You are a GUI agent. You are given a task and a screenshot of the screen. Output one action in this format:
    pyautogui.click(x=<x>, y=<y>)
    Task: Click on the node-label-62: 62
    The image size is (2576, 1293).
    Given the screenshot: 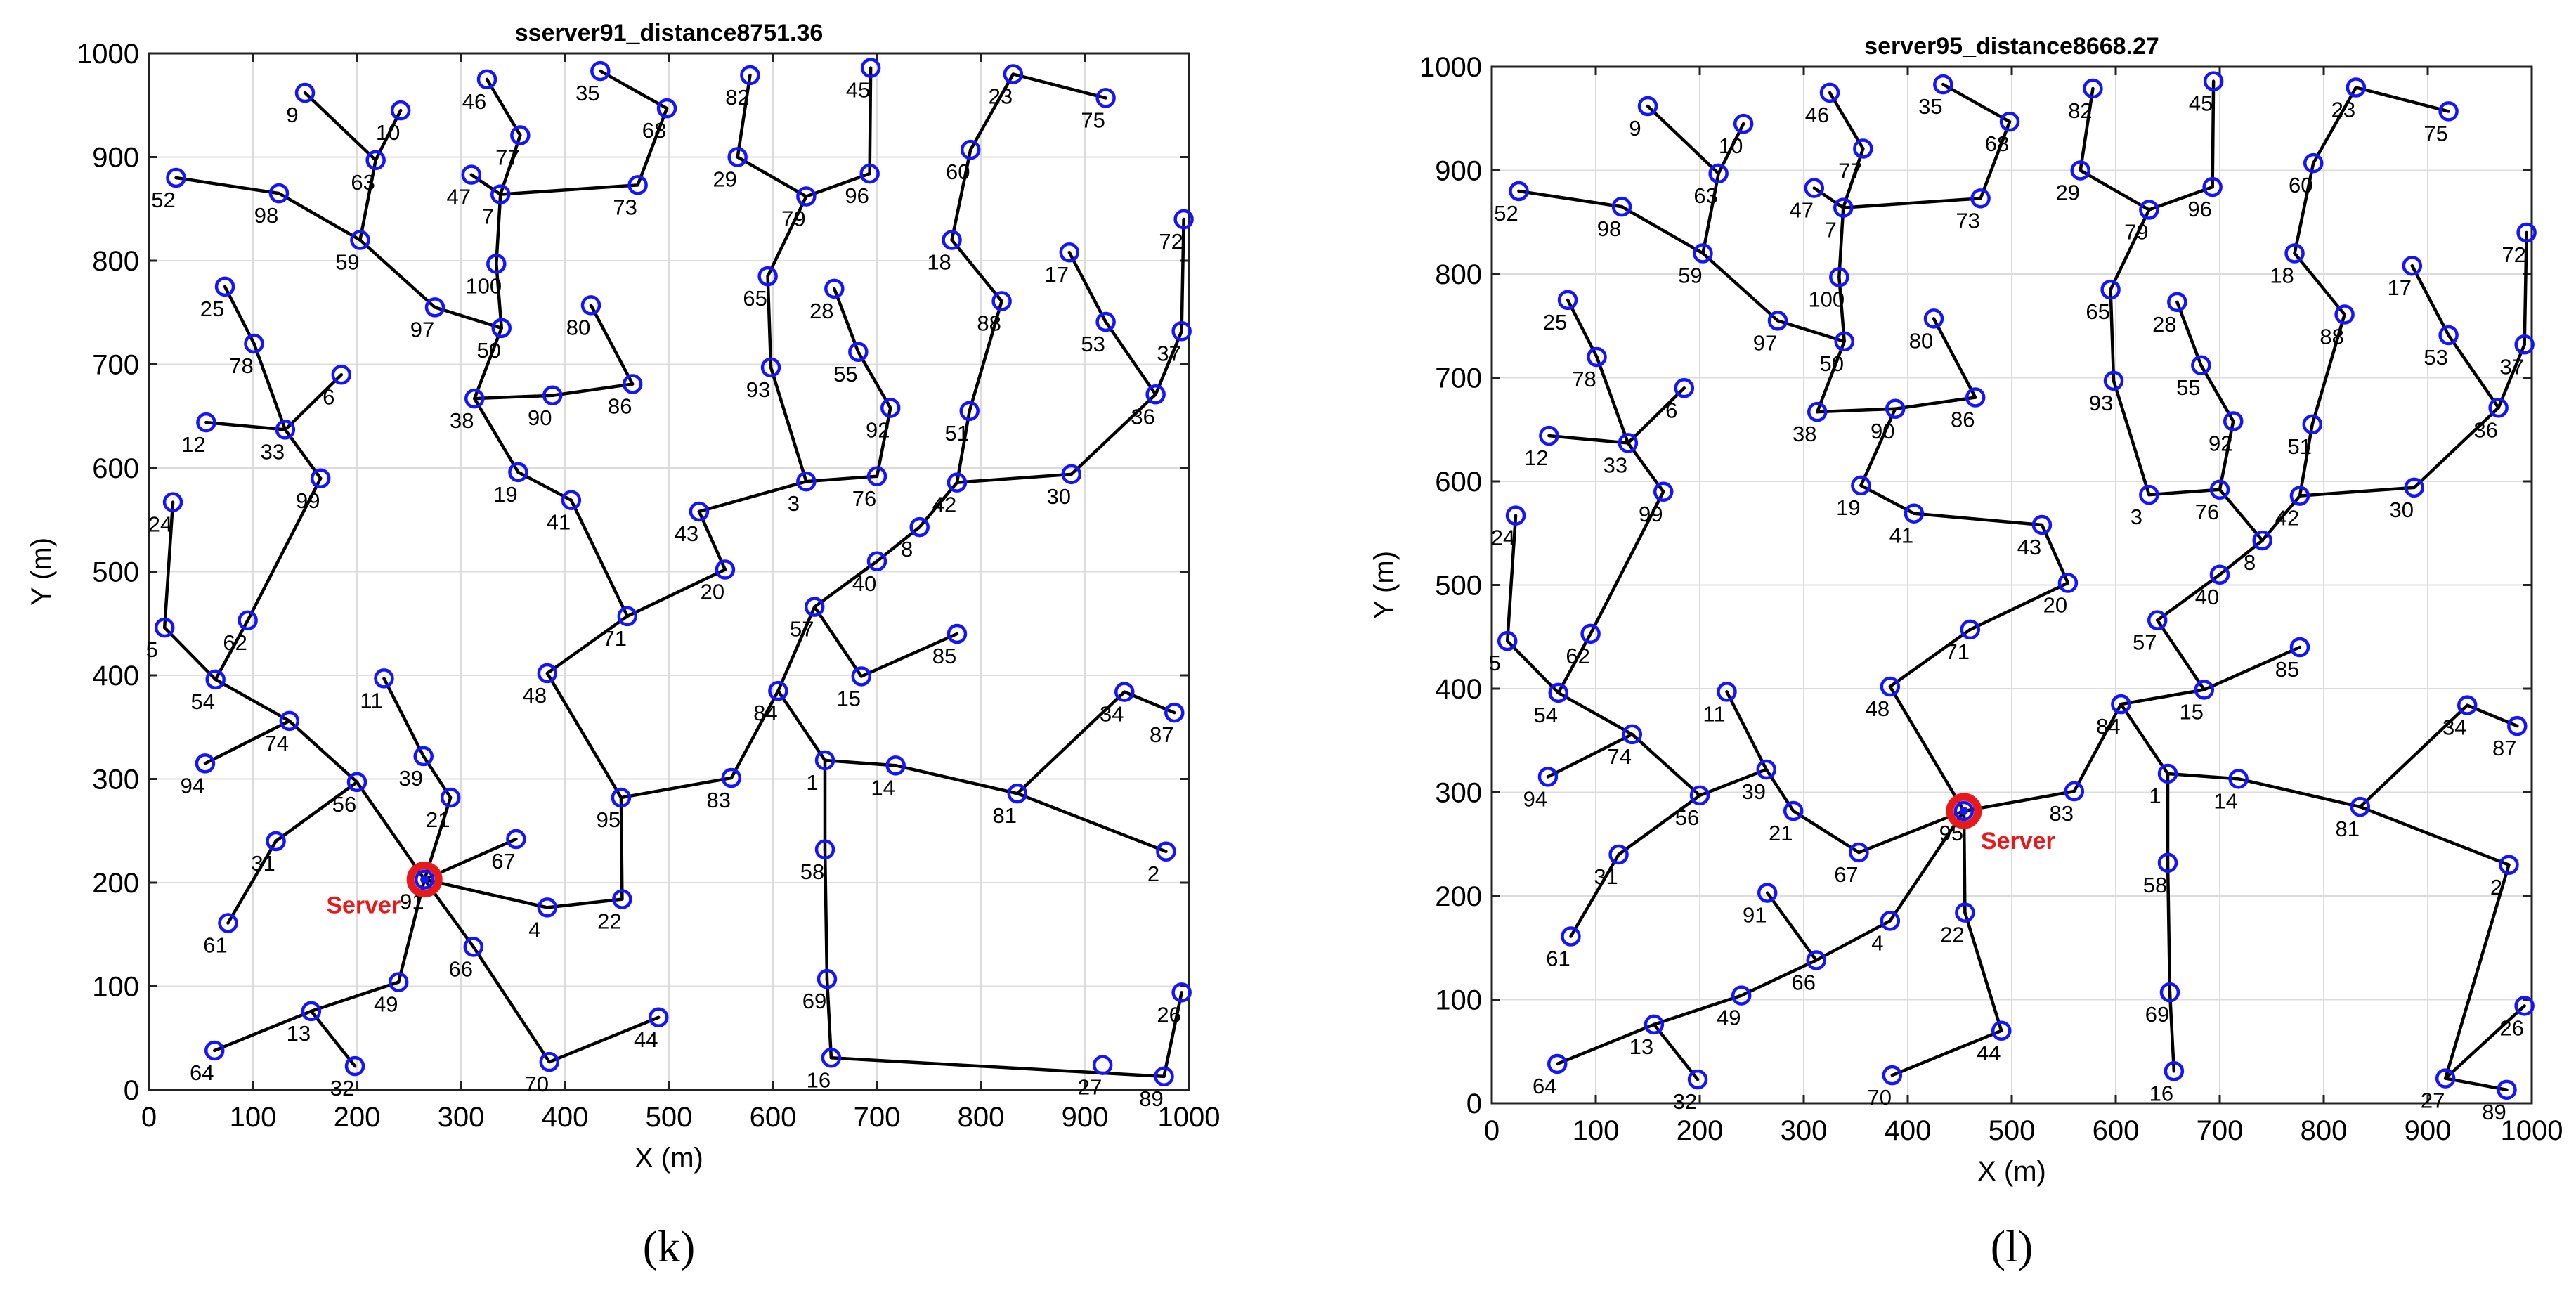 What is the action you would take?
    pyautogui.click(x=235, y=642)
    